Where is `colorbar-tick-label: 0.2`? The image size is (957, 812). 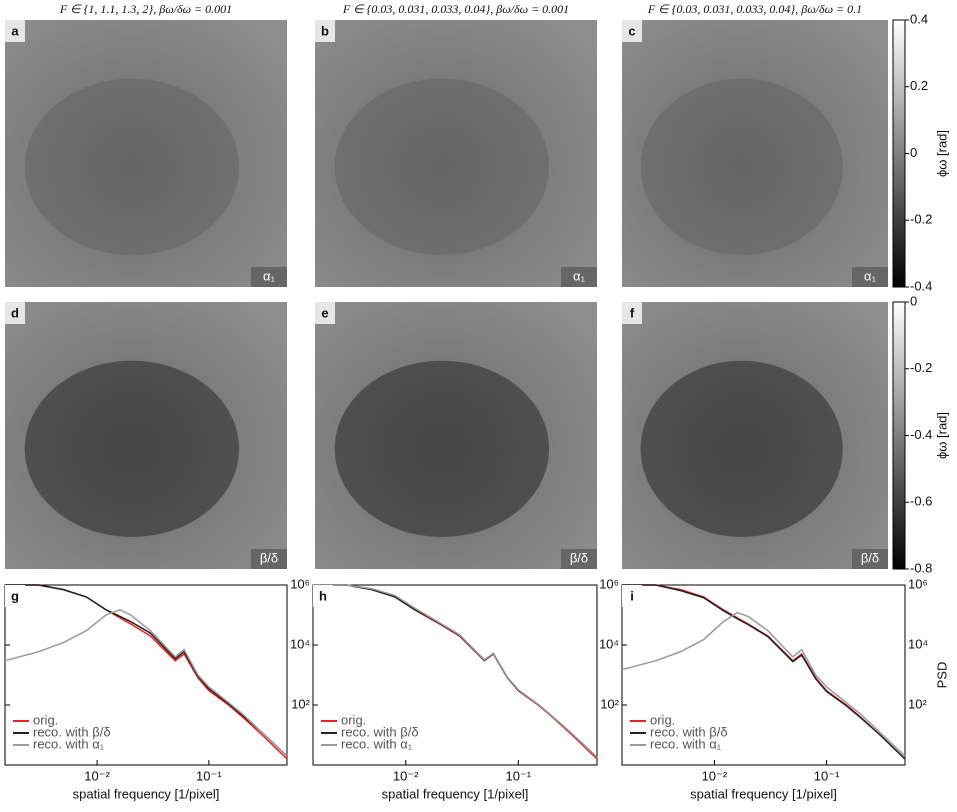
colorbar-tick-label: 0.2 is located at coordinates (919, 85).